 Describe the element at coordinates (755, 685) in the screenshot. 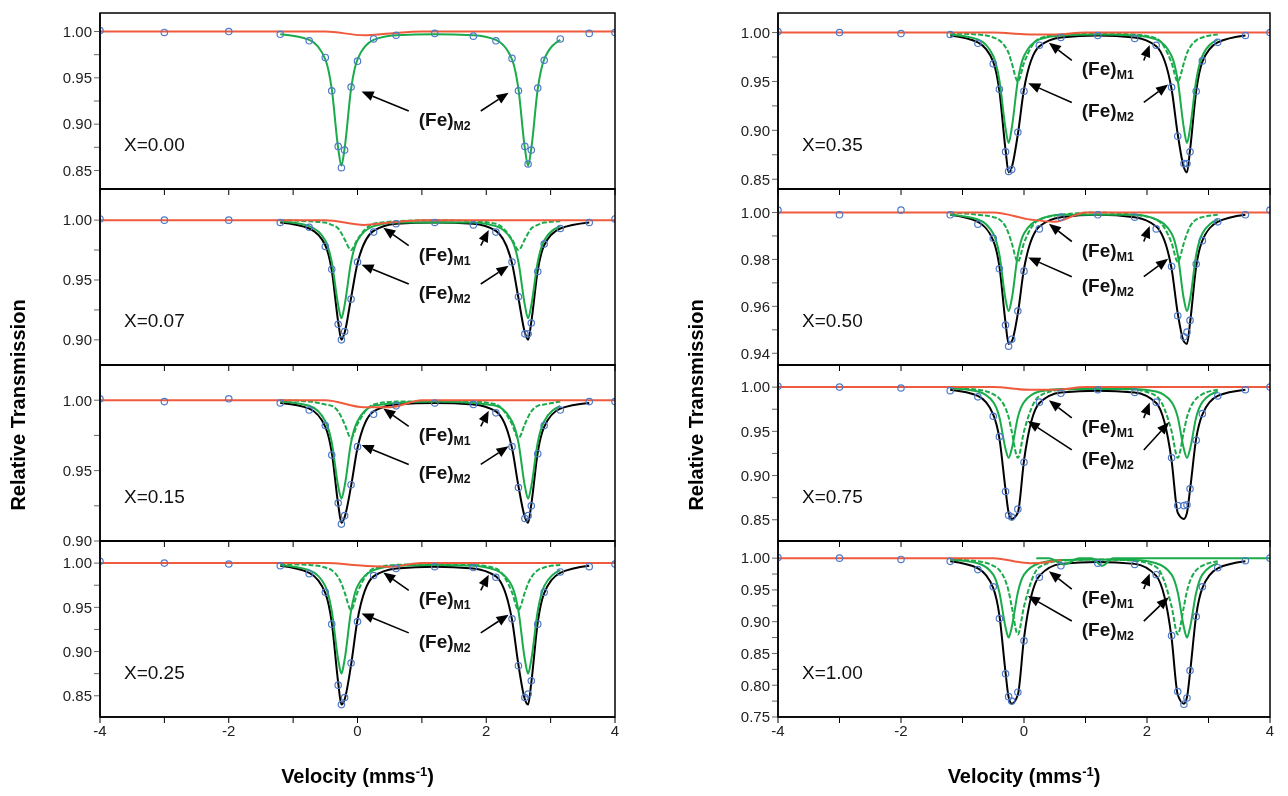

I see `y-tick-label: 0.80` at that location.